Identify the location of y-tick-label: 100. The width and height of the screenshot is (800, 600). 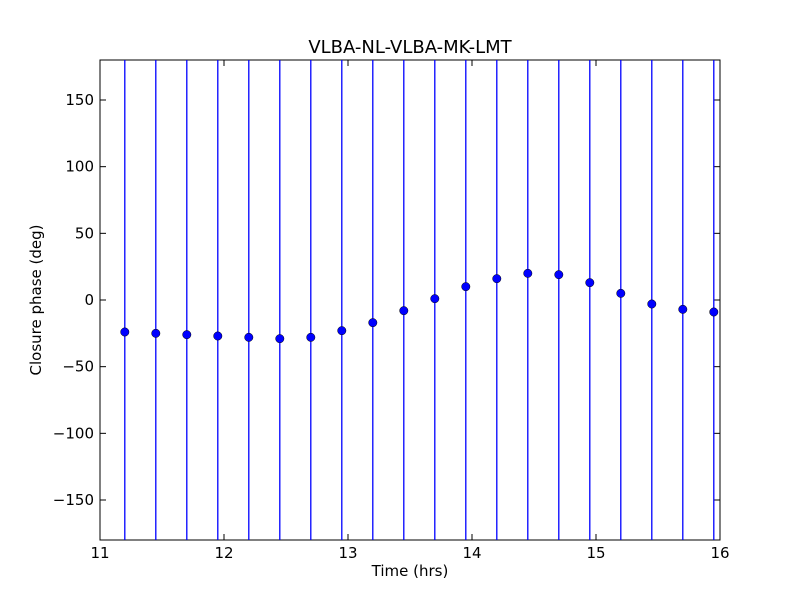
(79, 167).